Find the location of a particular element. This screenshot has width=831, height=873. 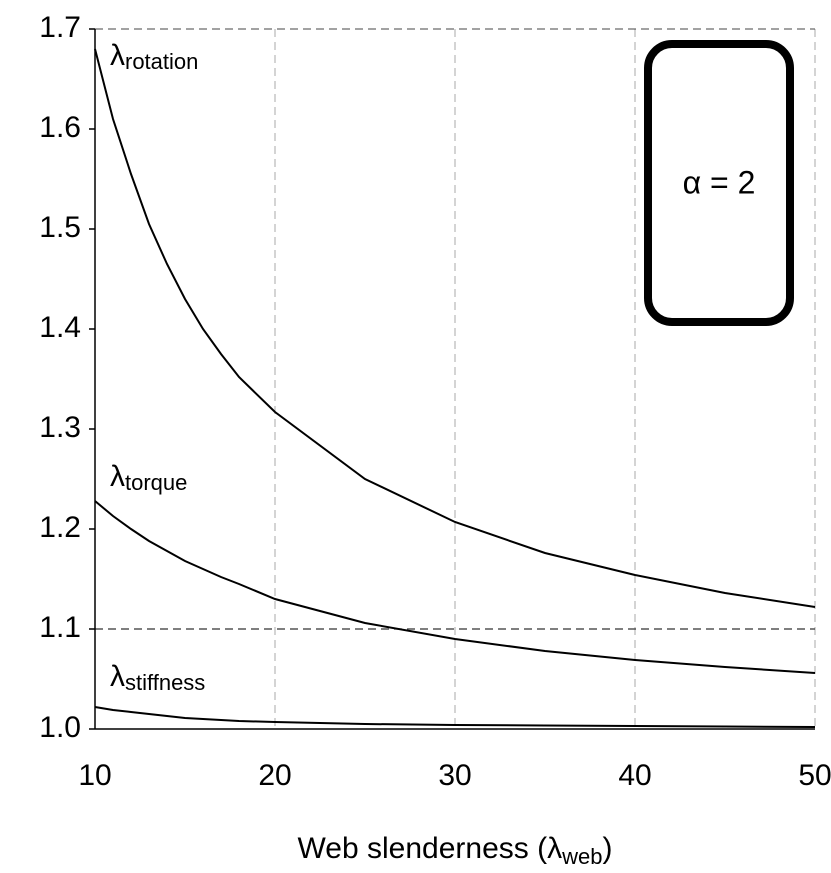

annotation: α = 2 is located at coordinates (719, 182).